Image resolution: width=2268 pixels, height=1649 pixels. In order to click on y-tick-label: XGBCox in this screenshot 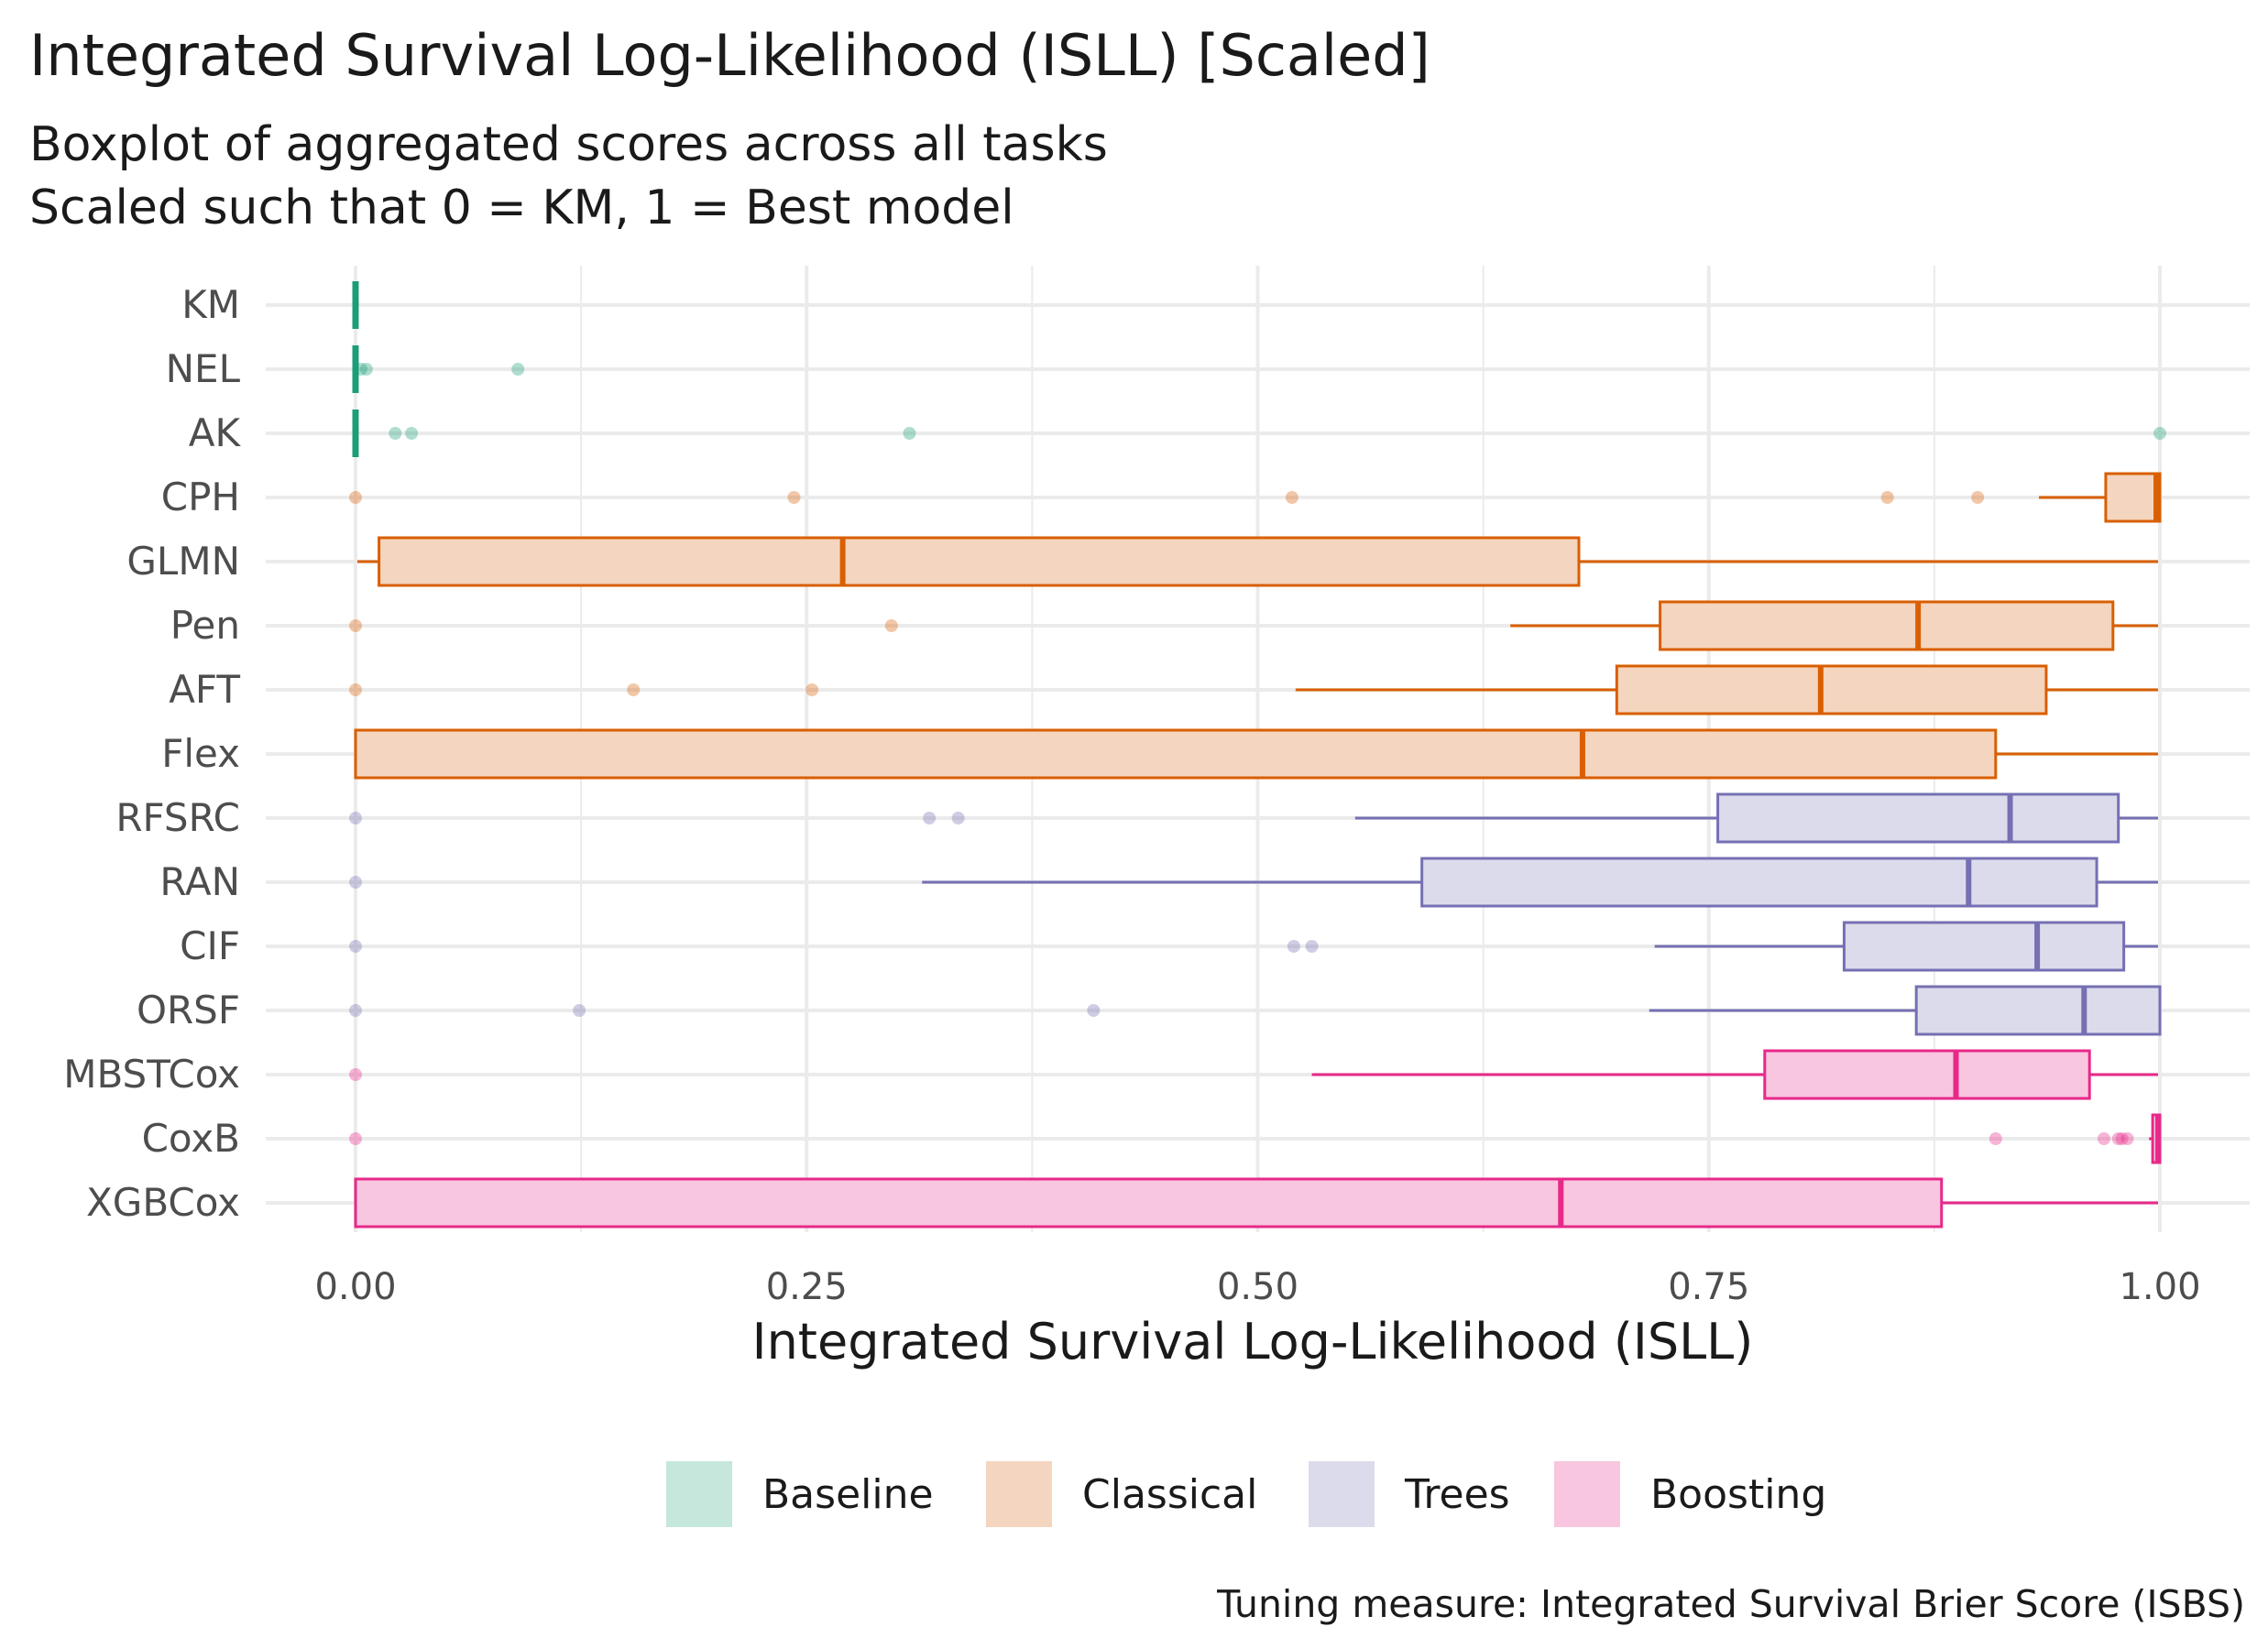, I will do `click(163, 1202)`.